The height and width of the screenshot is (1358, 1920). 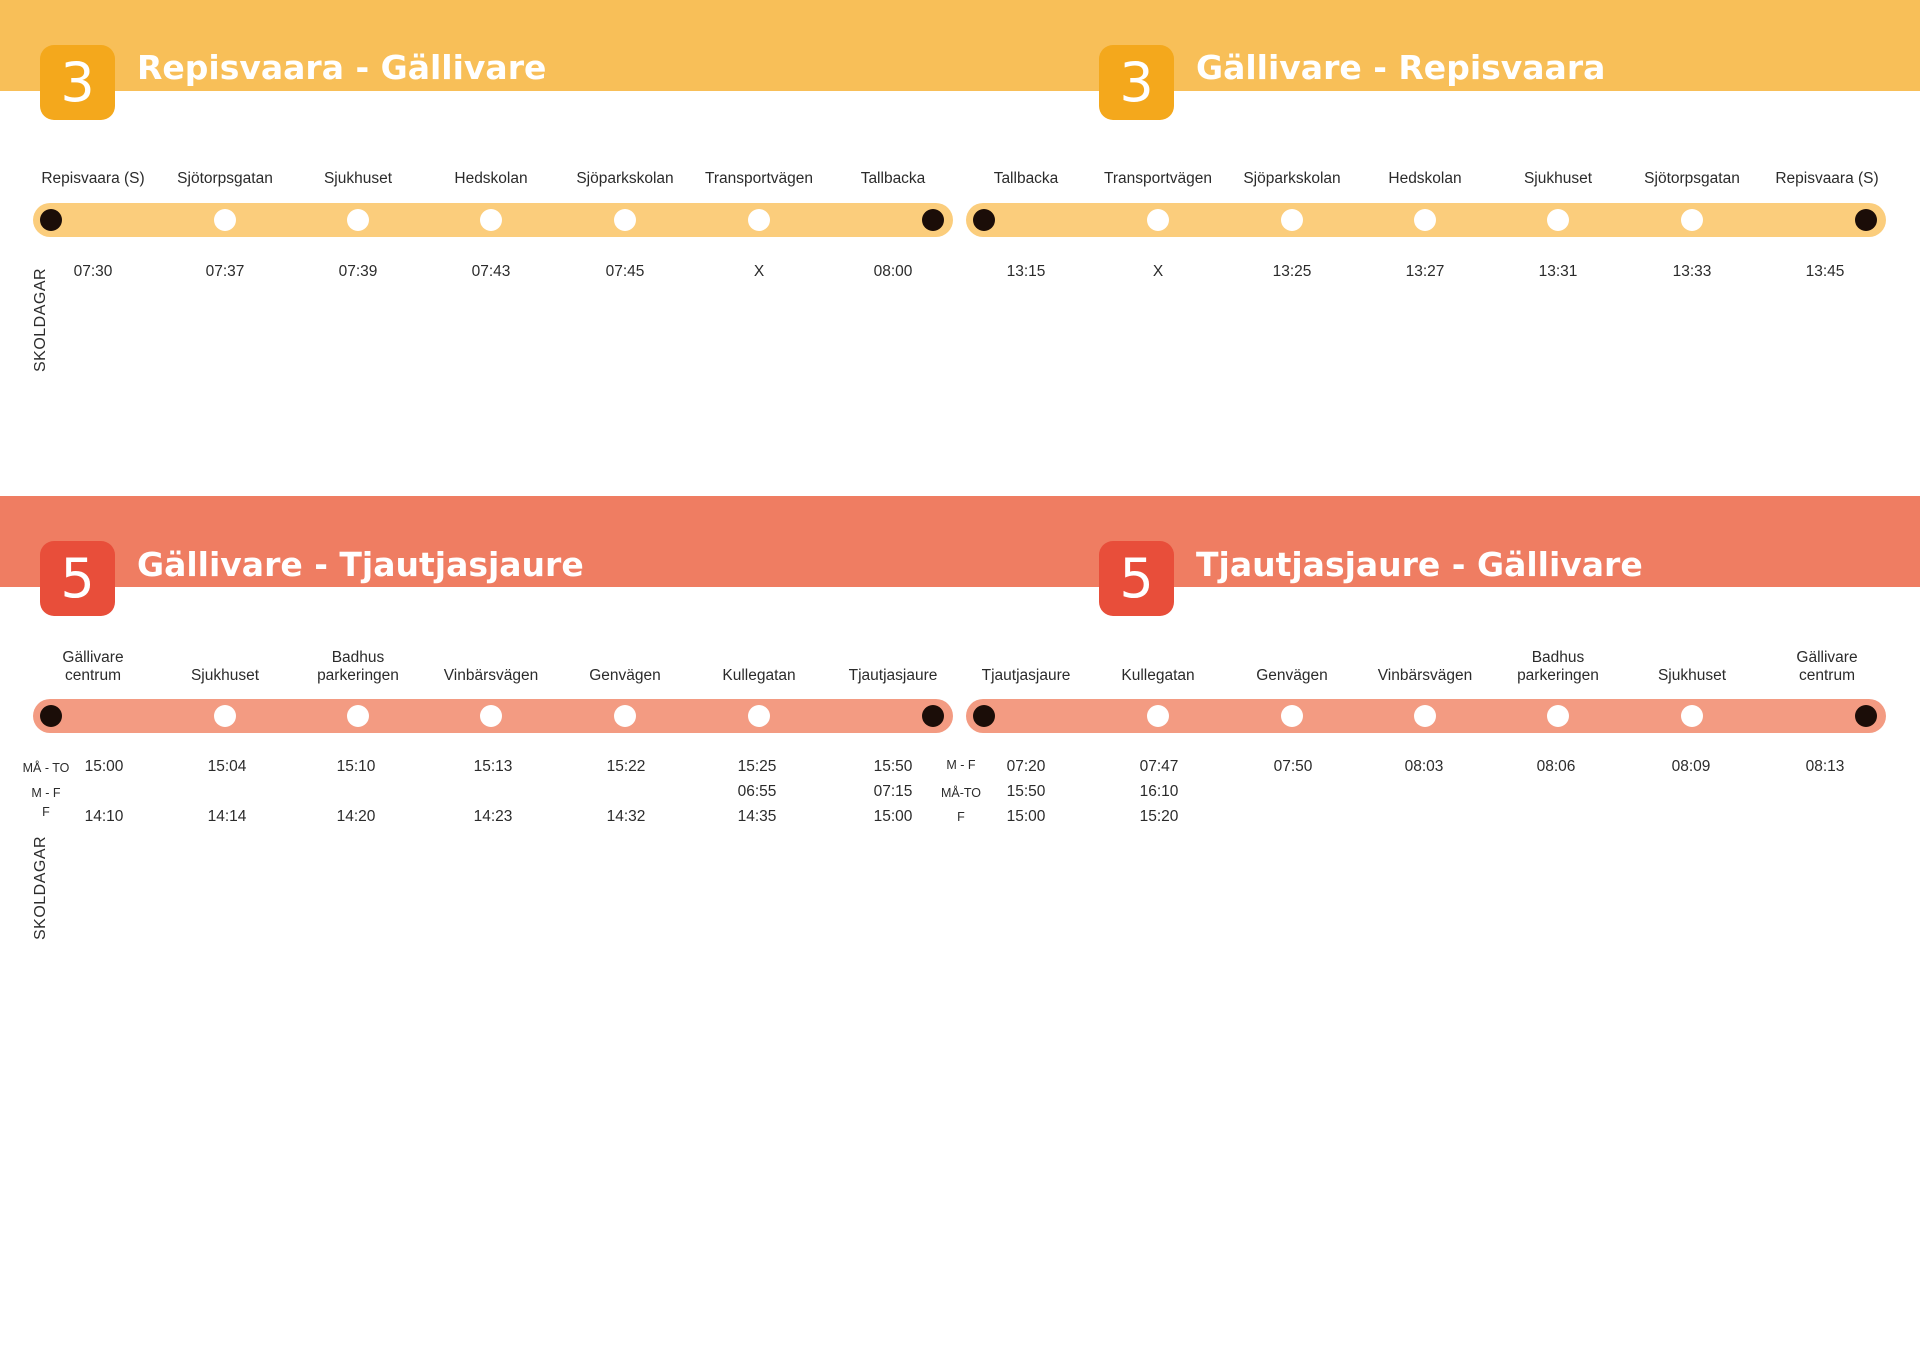 What do you see at coordinates (46, 768) in the screenshot?
I see `route5-left-day-label: MÅ - TO` at bounding box center [46, 768].